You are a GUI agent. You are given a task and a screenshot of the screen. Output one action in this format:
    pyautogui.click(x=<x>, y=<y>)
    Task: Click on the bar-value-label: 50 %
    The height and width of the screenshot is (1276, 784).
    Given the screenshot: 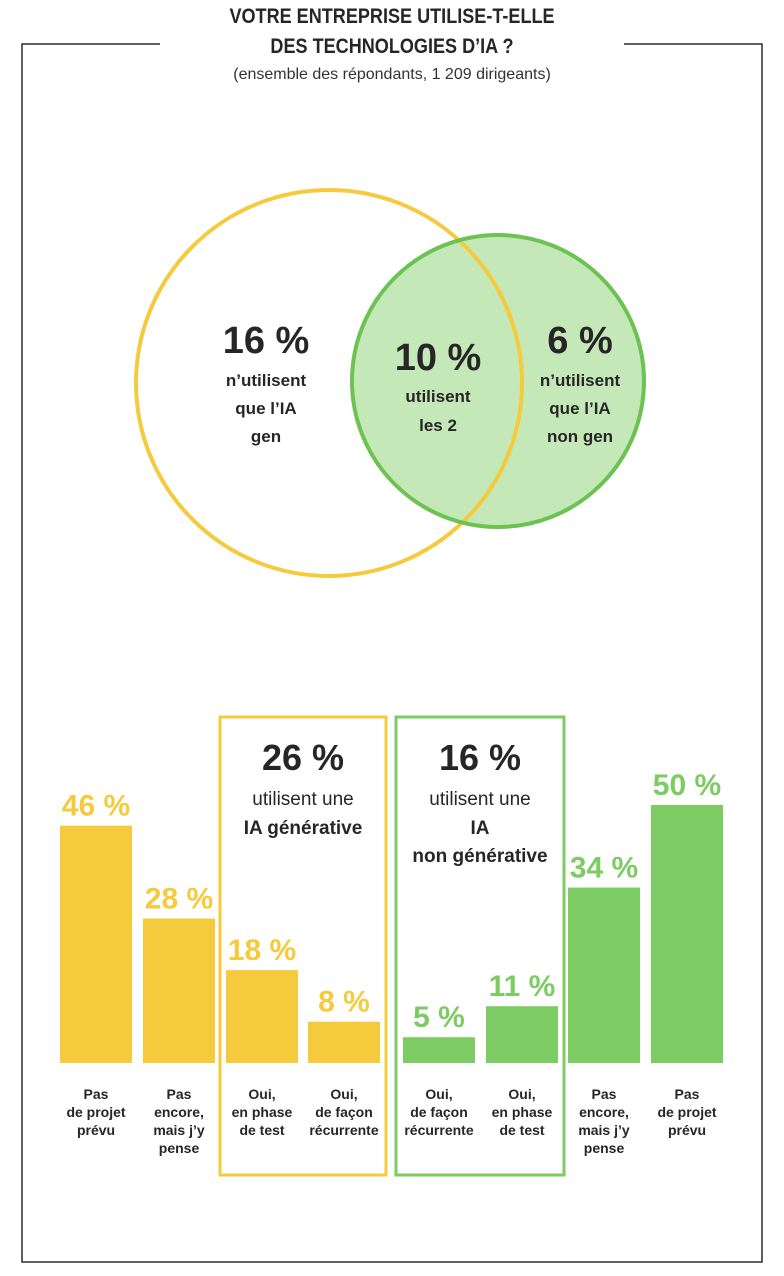 What is the action you would take?
    pyautogui.click(x=687, y=785)
    